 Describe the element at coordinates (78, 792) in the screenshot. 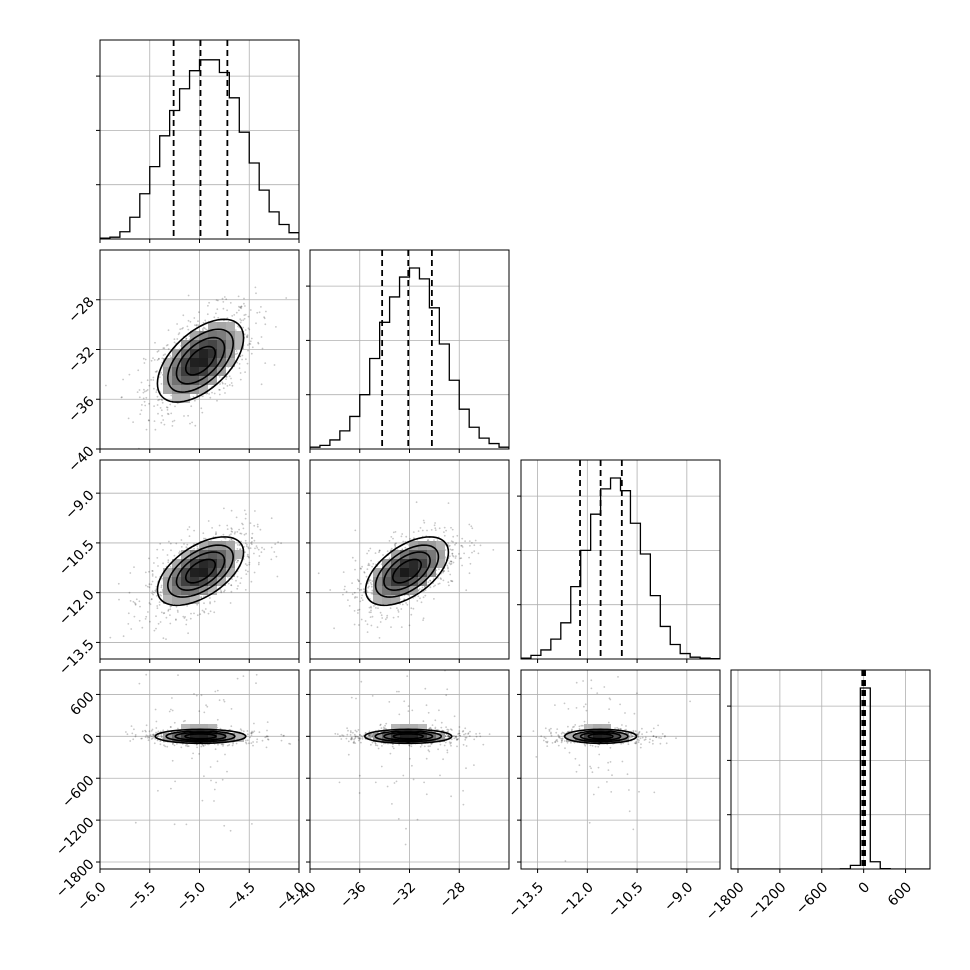

I see `tick-label-y: −600` at that location.